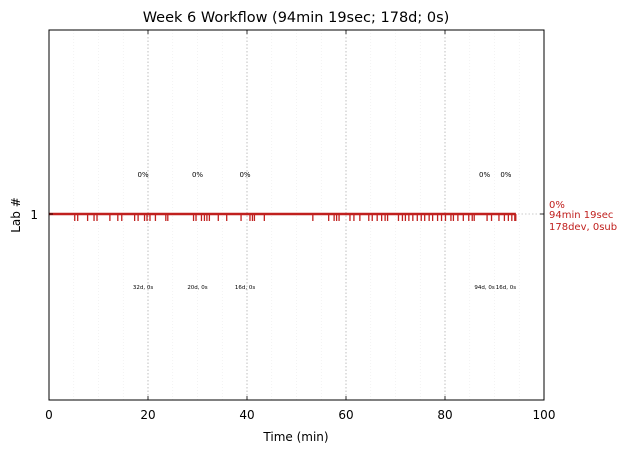 The width and height of the screenshot is (634, 453). Describe the element at coordinates (581, 215) in the screenshot. I see `right-annotation-duration: 94min 19sec` at that location.